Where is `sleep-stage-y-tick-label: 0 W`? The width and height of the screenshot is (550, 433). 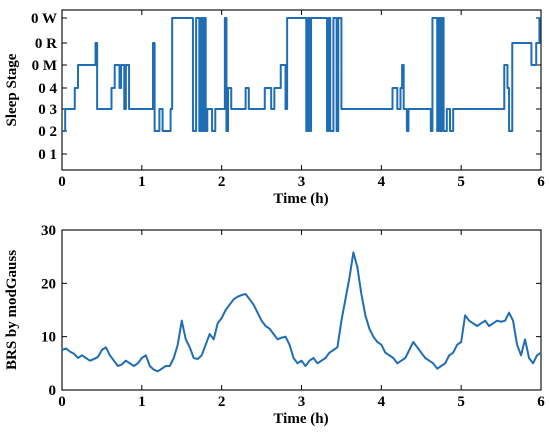
sleep-stage-y-tick-label: 0 W is located at coordinates (44, 19).